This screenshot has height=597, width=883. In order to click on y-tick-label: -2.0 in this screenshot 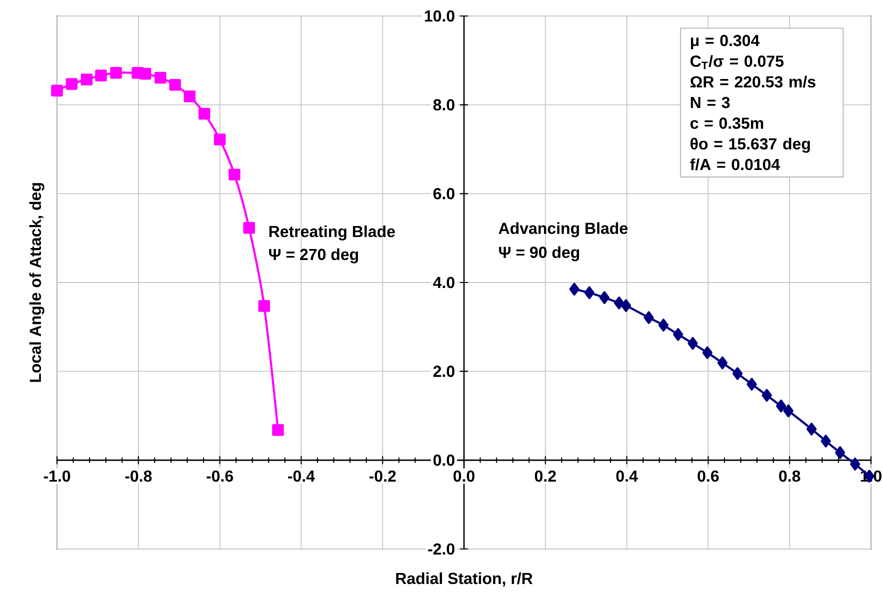, I will do `click(441, 549)`.